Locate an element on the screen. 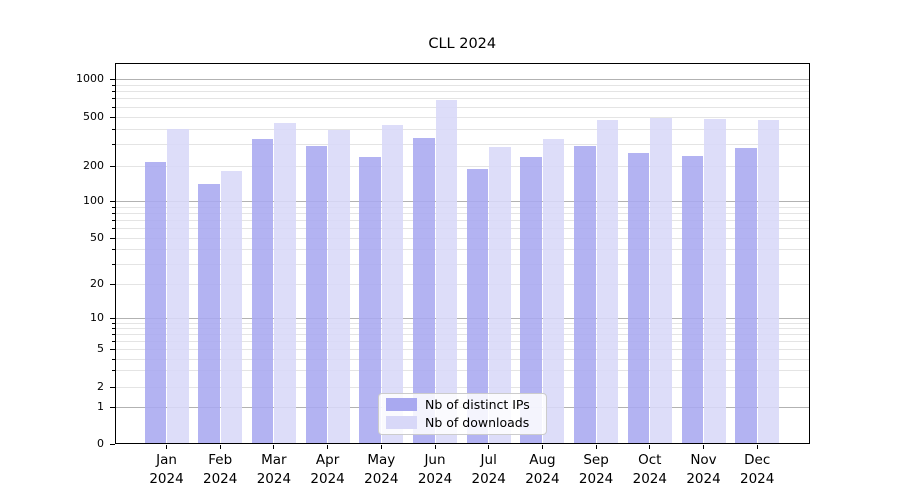 The image size is (900, 500). bar-dec-2024-nb-of-downloads is located at coordinates (768, 282).